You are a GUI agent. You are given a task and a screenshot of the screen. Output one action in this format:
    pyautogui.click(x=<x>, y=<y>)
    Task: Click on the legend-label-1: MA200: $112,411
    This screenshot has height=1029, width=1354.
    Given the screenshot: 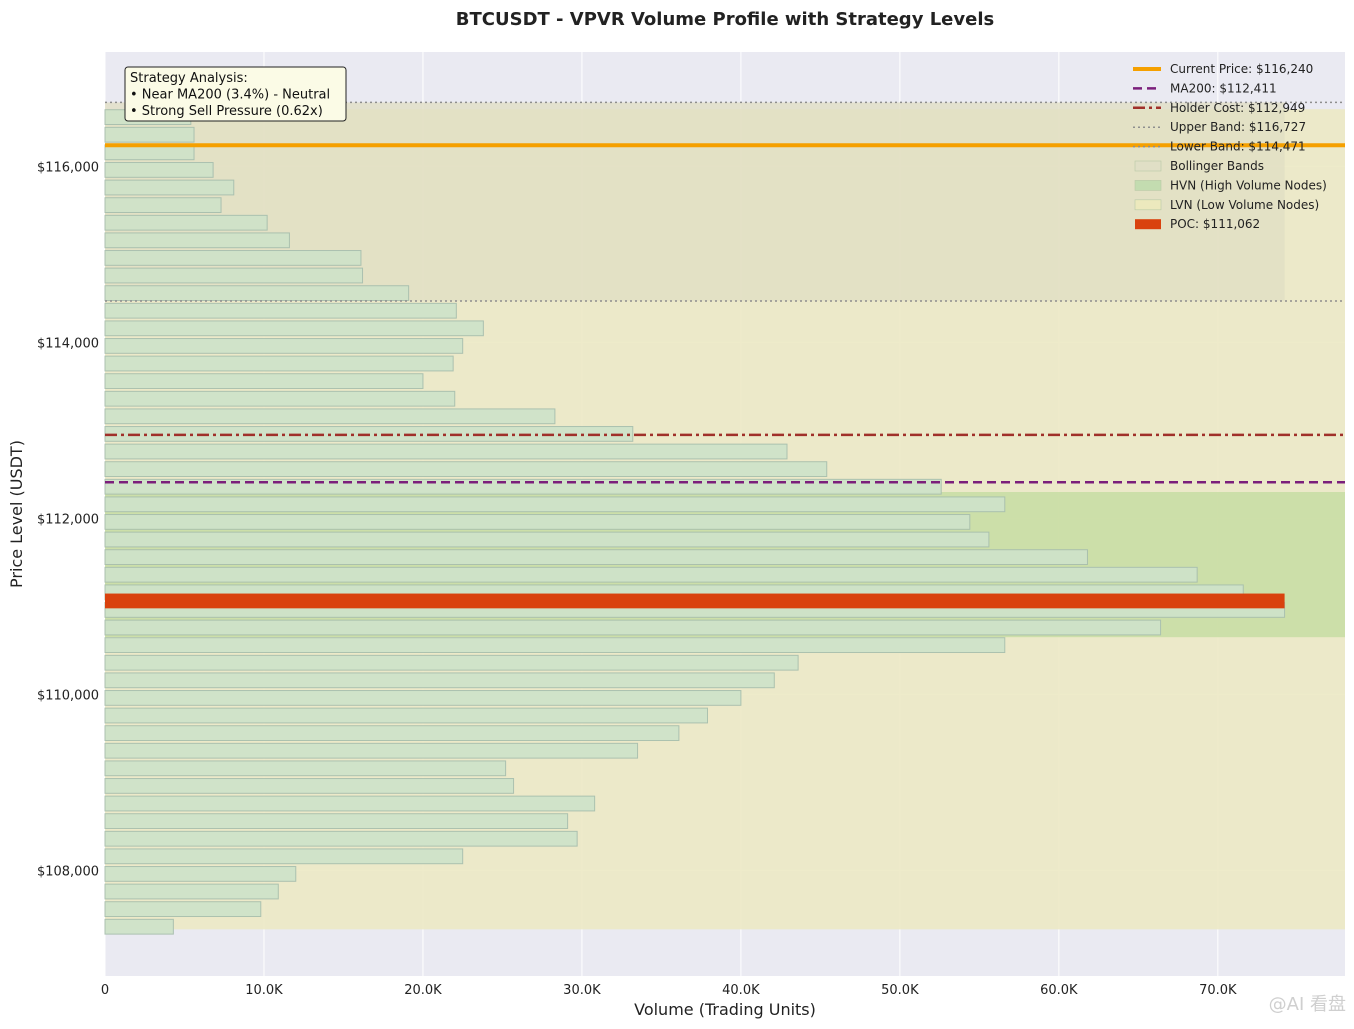 What is the action you would take?
    pyautogui.click(x=1223, y=88)
    